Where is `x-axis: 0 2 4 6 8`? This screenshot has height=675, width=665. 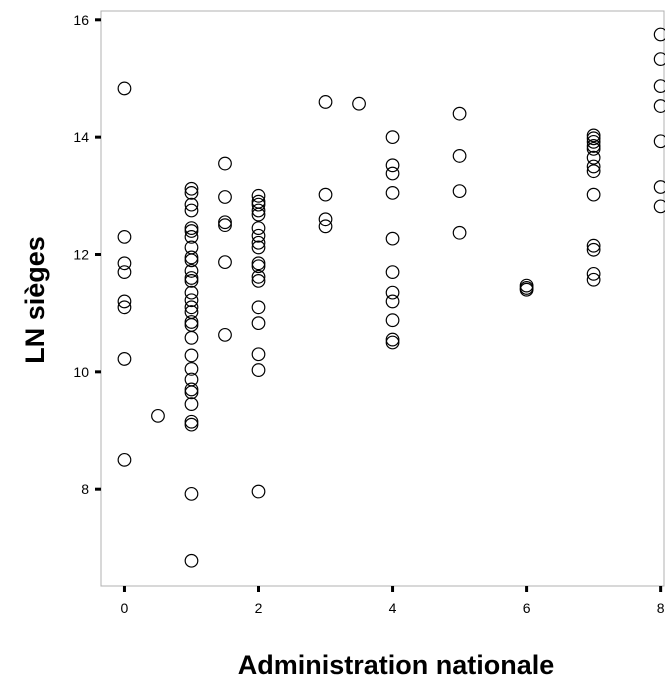 x-axis: 0 2 4 6 8 is located at coordinates (393, 601).